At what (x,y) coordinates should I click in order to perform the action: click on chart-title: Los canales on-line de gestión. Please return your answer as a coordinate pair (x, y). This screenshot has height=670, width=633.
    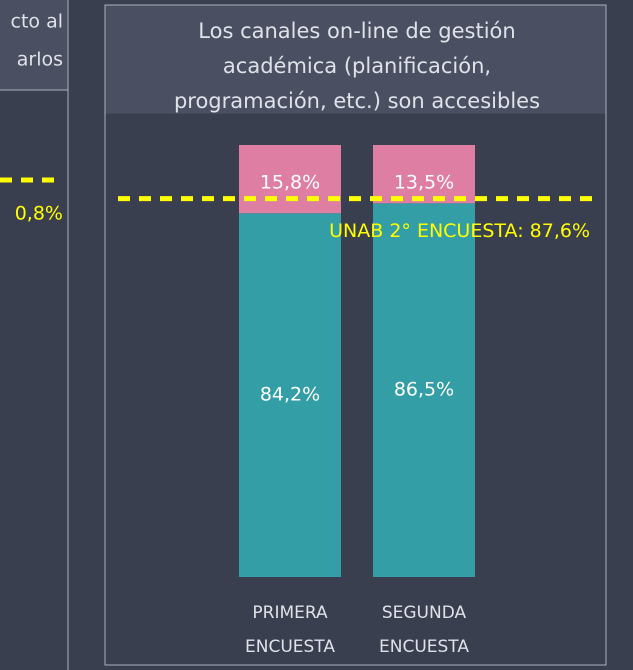
    Looking at the image, I should click on (356, 31).